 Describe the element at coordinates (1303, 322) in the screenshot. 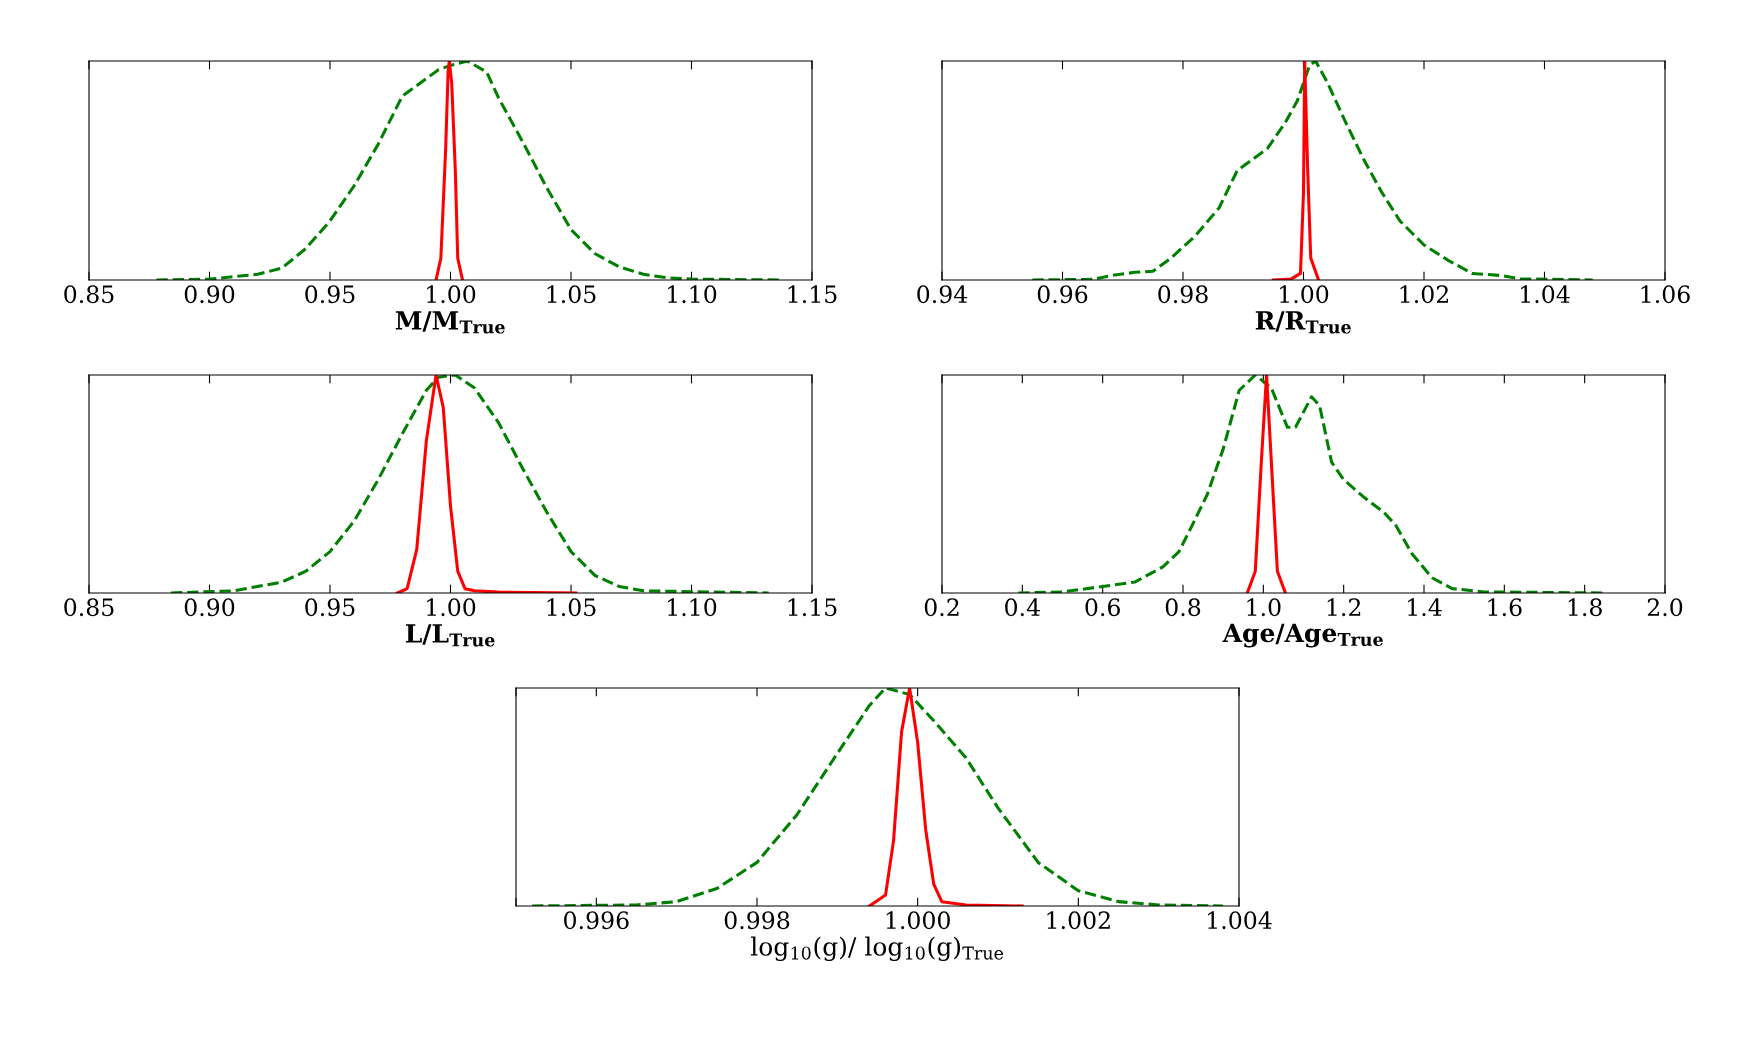

I see `x-axis-title: R/R$_{True}$` at that location.